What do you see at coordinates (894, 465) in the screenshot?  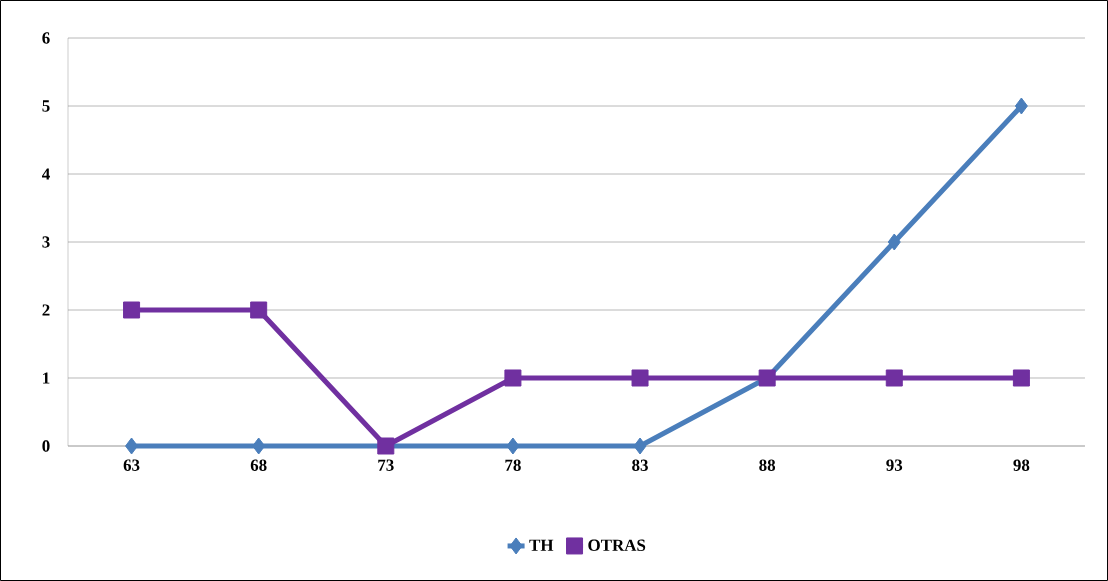 I see `x-tick-label: 93` at bounding box center [894, 465].